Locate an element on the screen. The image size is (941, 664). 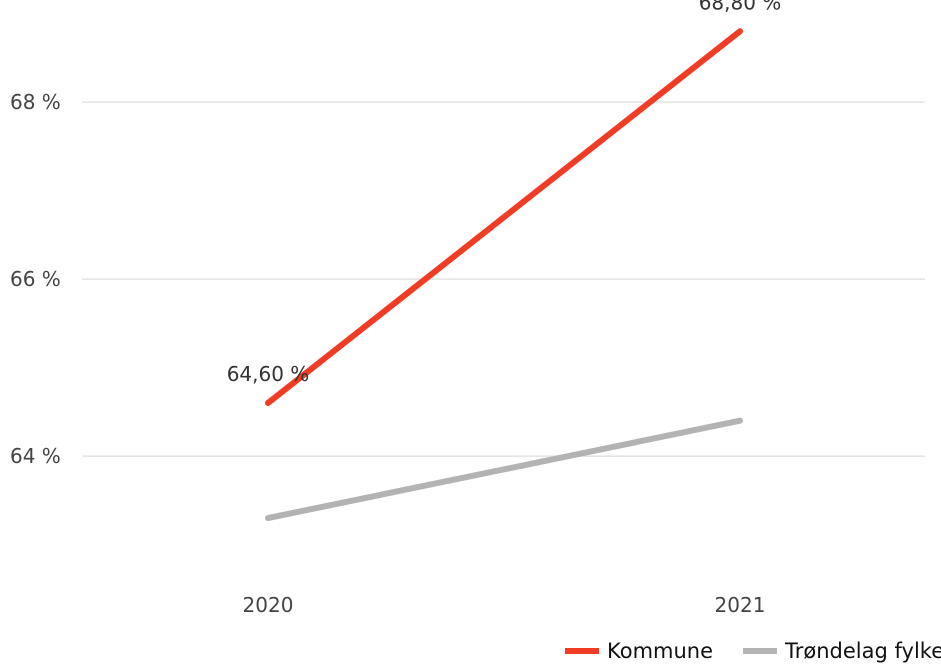
x-tick-label: 2020 is located at coordinates (268, 605).